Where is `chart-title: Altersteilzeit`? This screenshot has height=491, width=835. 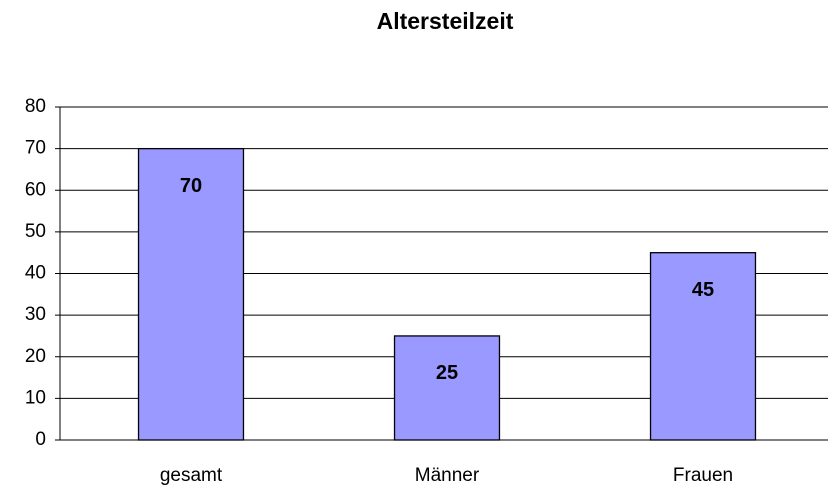
chart-title: Altersteilzeit is located at coordinates (445, 21).